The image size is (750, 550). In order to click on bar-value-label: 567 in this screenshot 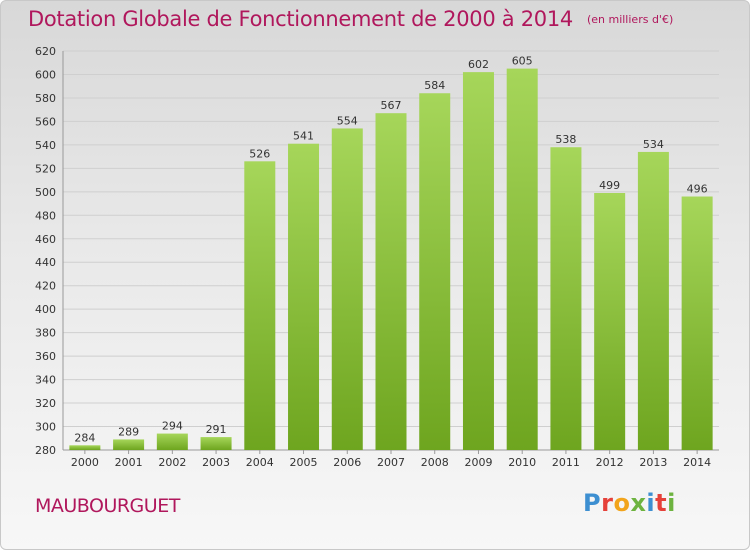, I will do `click(391, 105)`.